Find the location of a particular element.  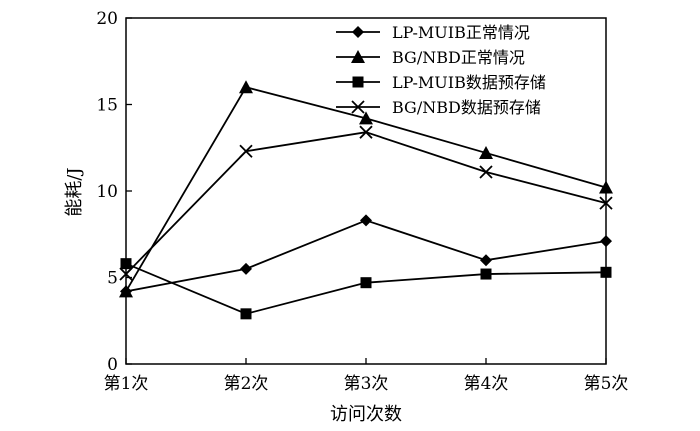

legend-entry-3: LP-MUIB数据预存储 is located at coordinates (441, 82).